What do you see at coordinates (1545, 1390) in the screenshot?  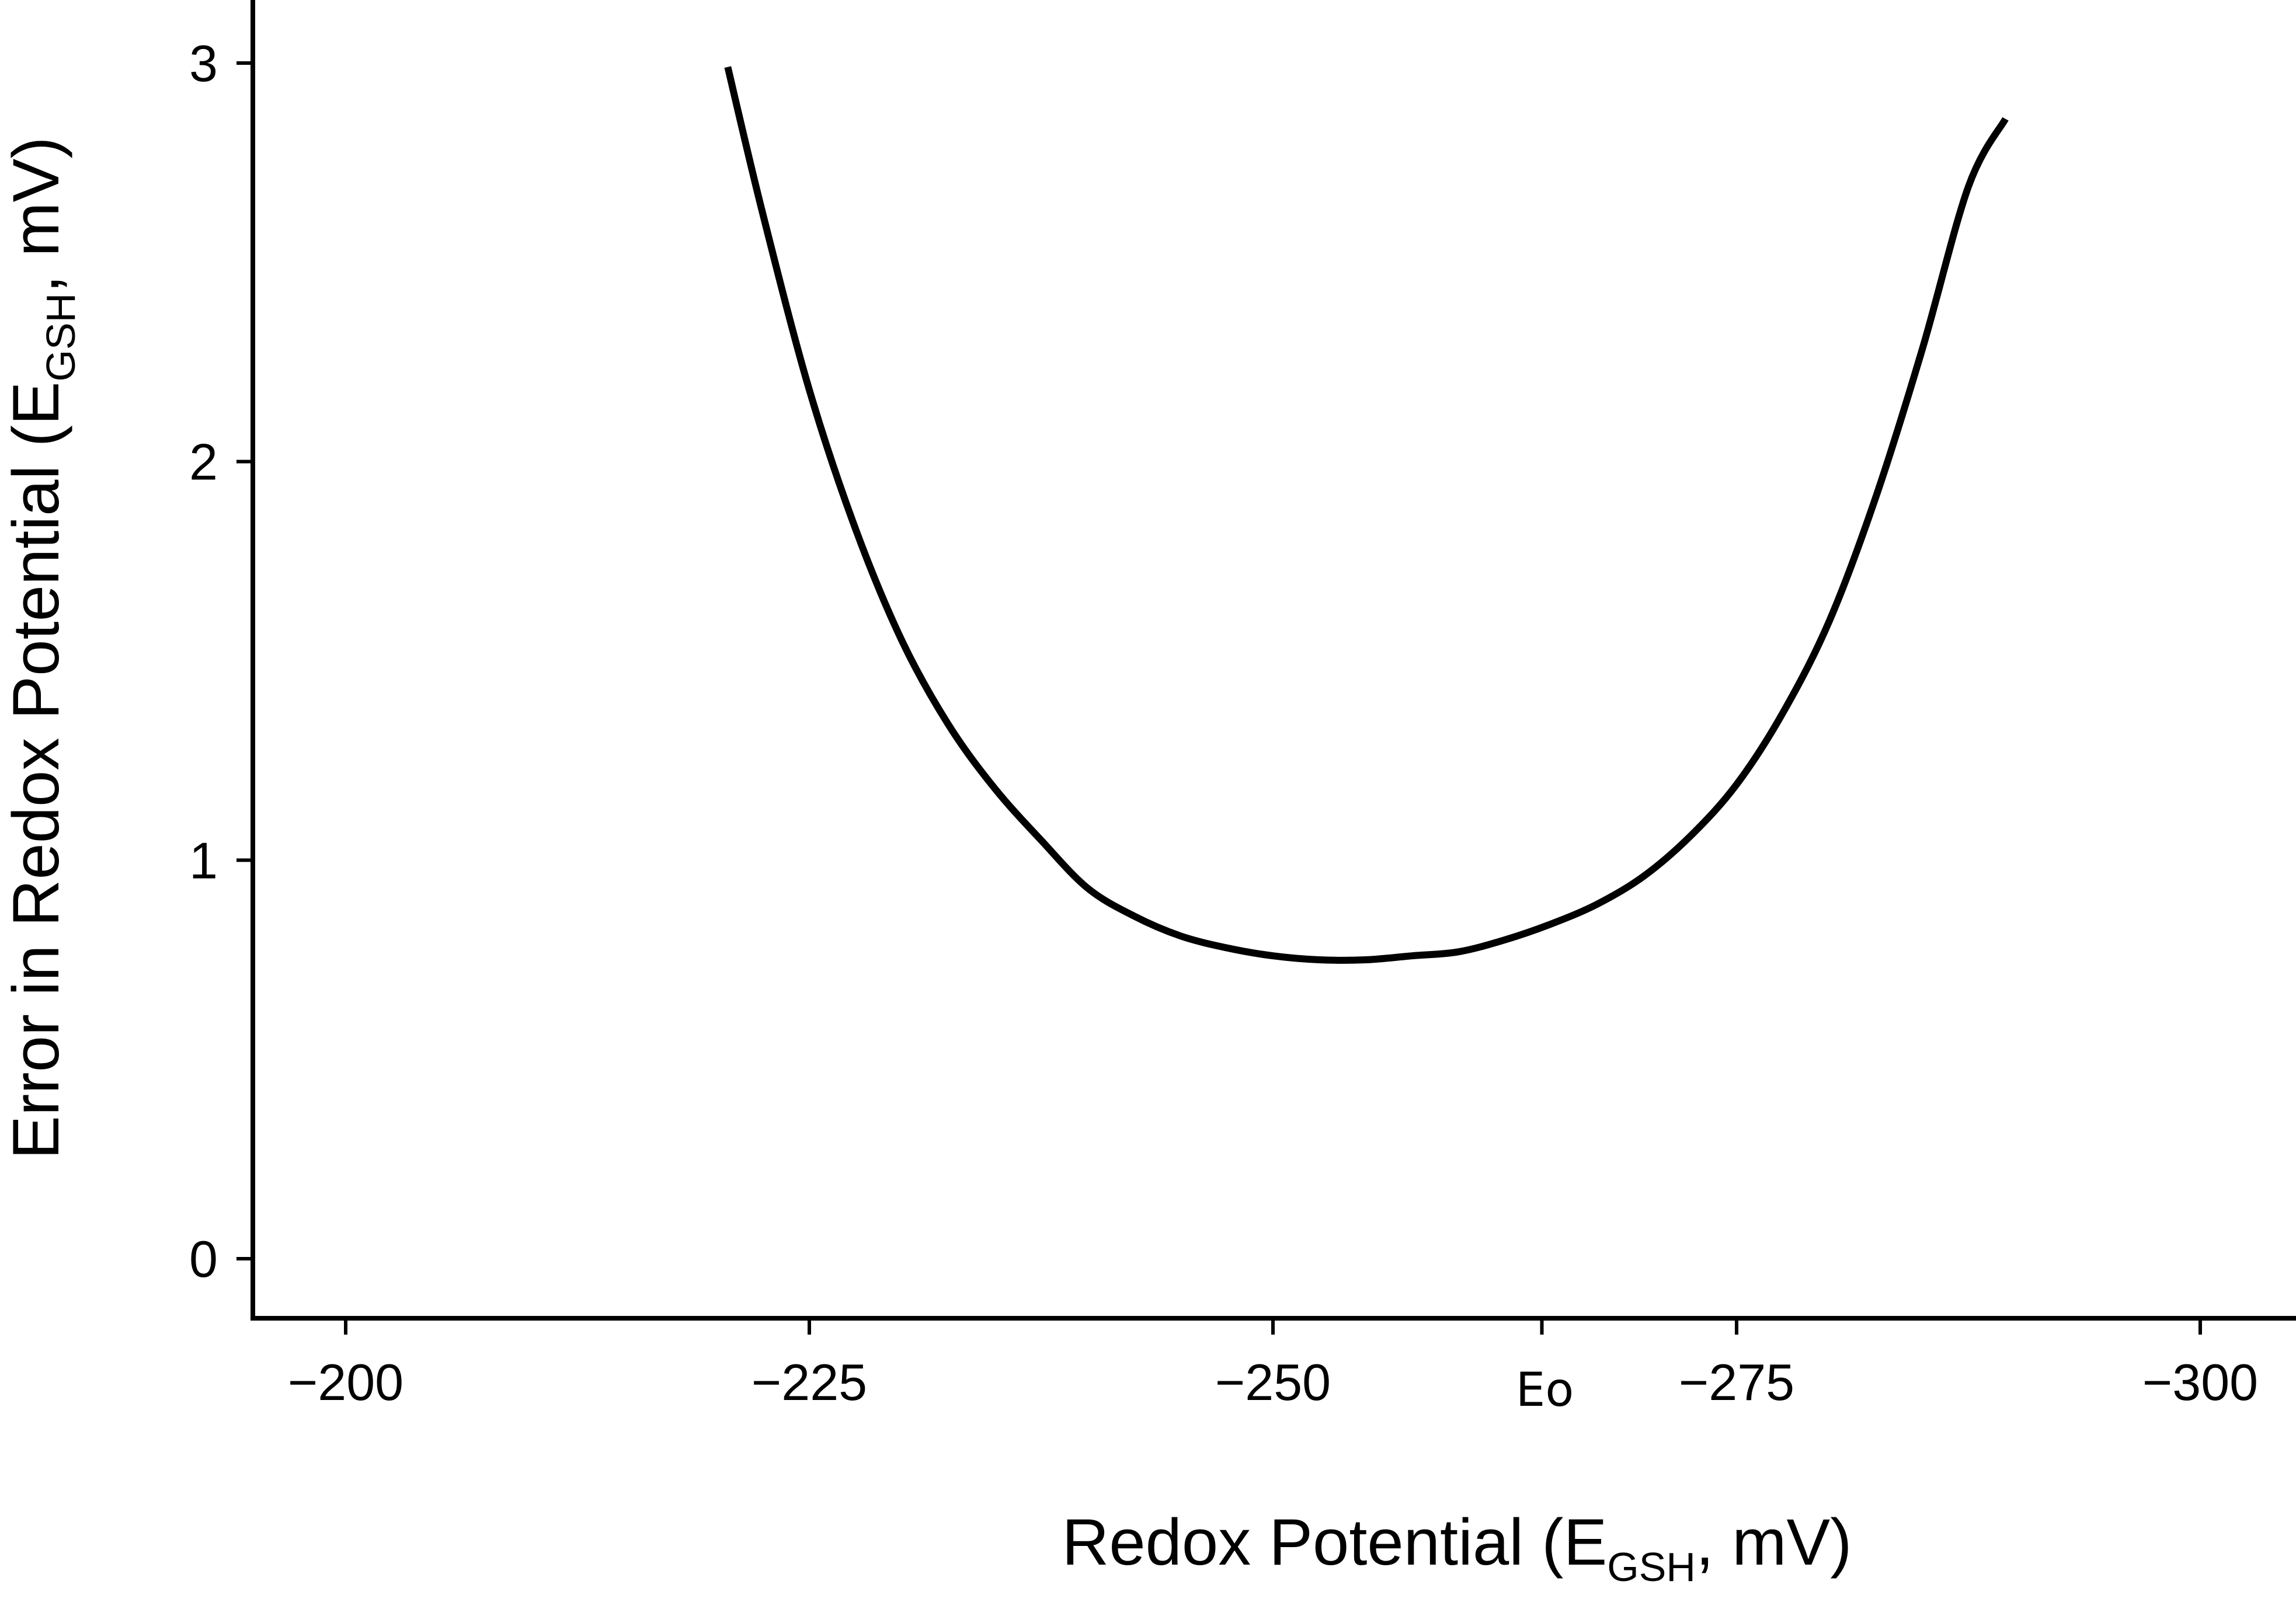 I see `eo-marker-label: Eo` at bounding box center [1545, 1390].